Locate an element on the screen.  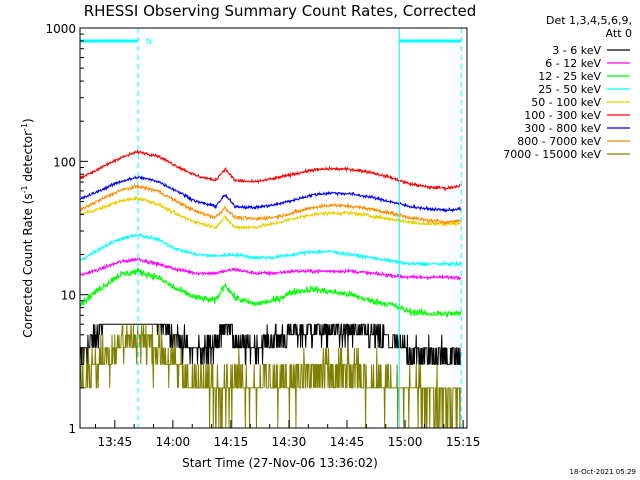
x-tick-label-2: 14:15 is located at coordinates (231, 442).